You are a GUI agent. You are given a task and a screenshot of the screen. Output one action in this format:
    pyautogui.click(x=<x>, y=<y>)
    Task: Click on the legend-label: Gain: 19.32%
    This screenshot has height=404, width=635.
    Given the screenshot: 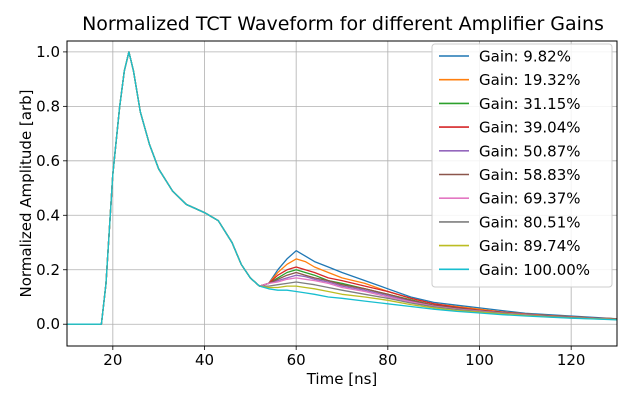 What is the action you would take?
    pyautogui.click(x=530, y=80)
    